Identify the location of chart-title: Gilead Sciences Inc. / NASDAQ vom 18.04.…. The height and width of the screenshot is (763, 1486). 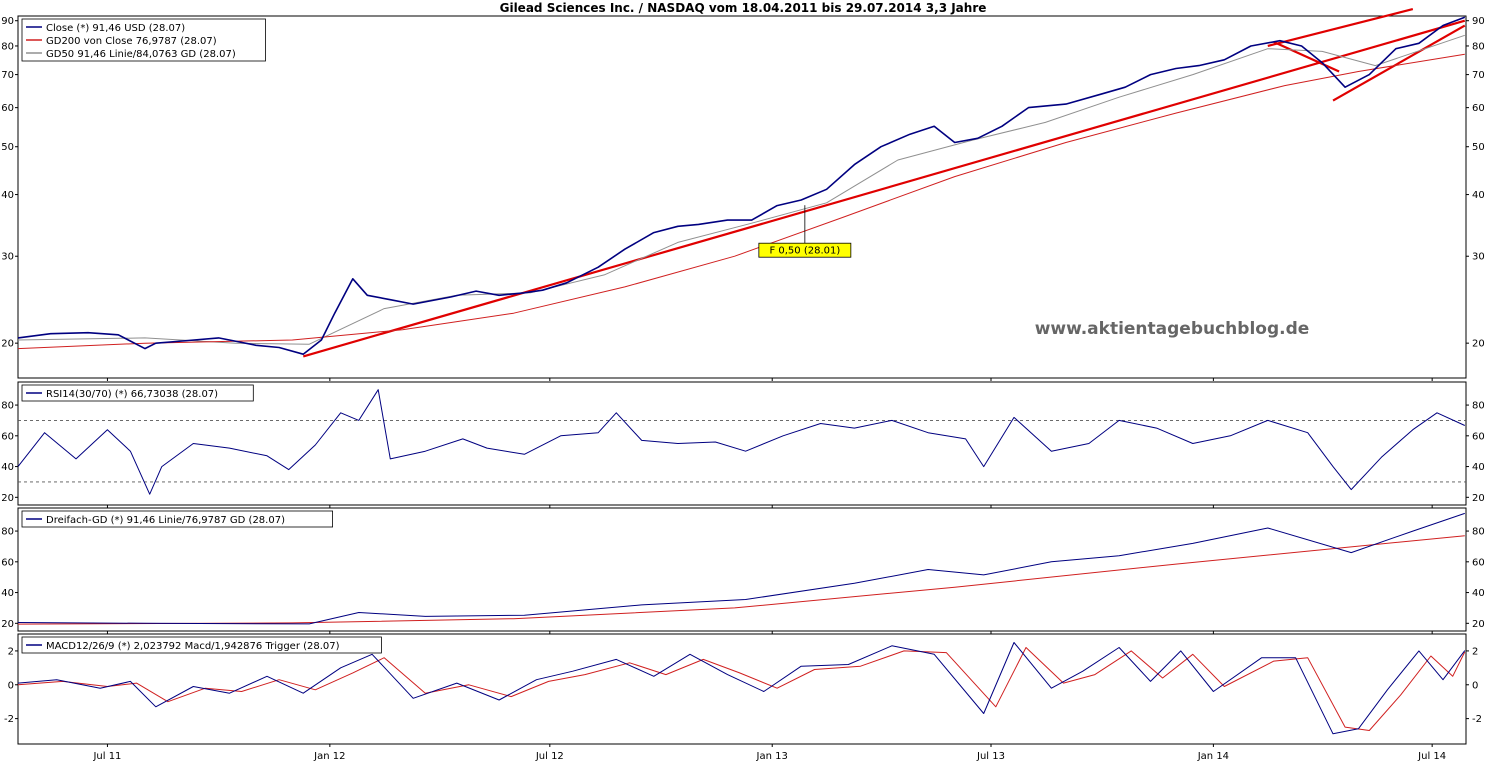
(743, 8).